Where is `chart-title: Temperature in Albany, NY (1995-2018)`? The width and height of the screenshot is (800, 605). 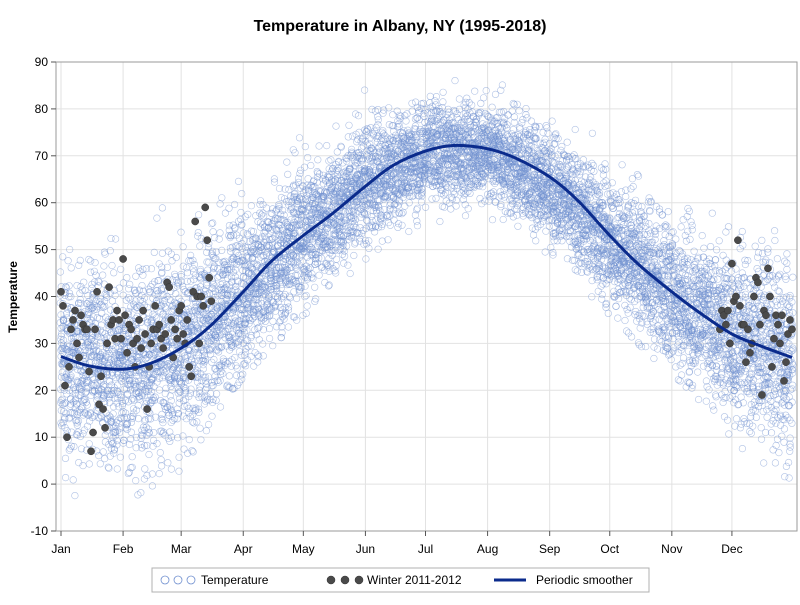
chart-title: Temperature in Albany, NY (1995-2018) is located at coordinates (400, 26).